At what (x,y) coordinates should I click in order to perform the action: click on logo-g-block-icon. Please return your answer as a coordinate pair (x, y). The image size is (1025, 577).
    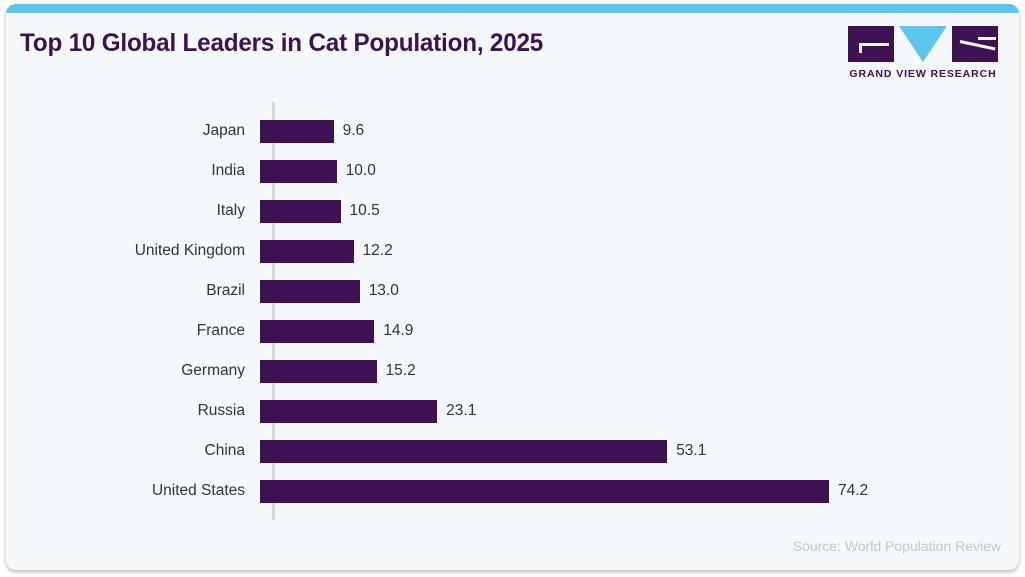
    Looking at the image, I should click on (871, 44).